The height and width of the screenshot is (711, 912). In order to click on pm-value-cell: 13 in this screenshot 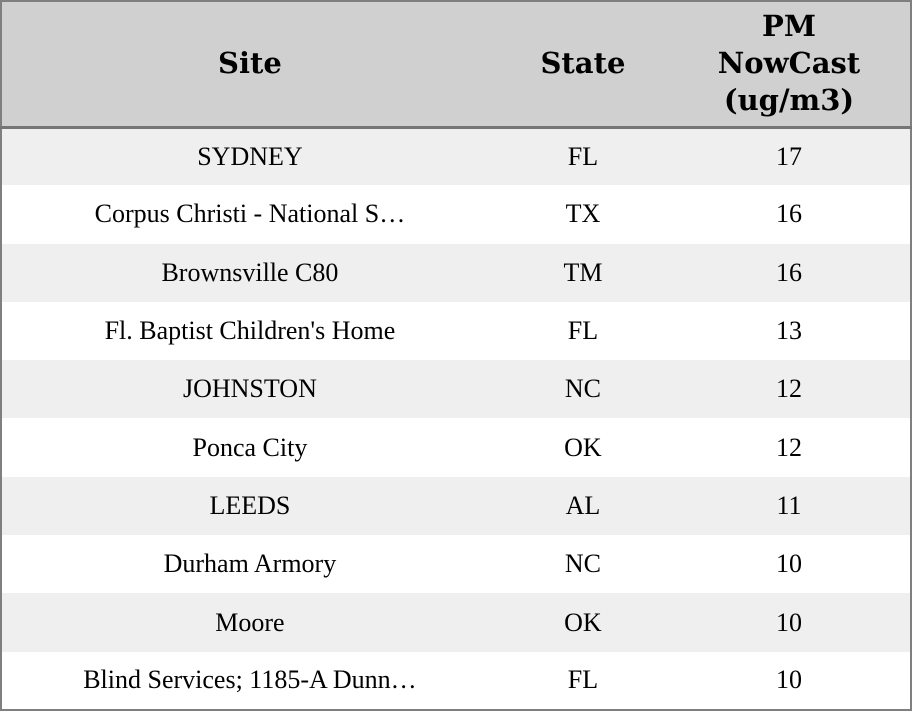, I will do `click(789, 331)`.